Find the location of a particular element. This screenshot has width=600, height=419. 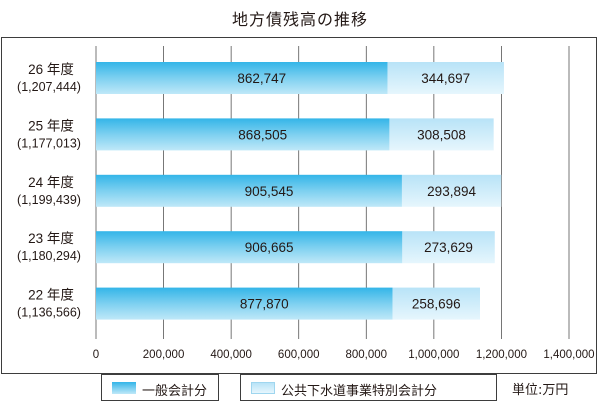

bar-value-label: 308,508 is located at coordinates (441, 134).